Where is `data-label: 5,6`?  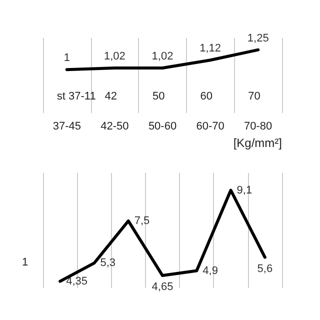 data-label: 5,6 is located at coordinates (265, 268).